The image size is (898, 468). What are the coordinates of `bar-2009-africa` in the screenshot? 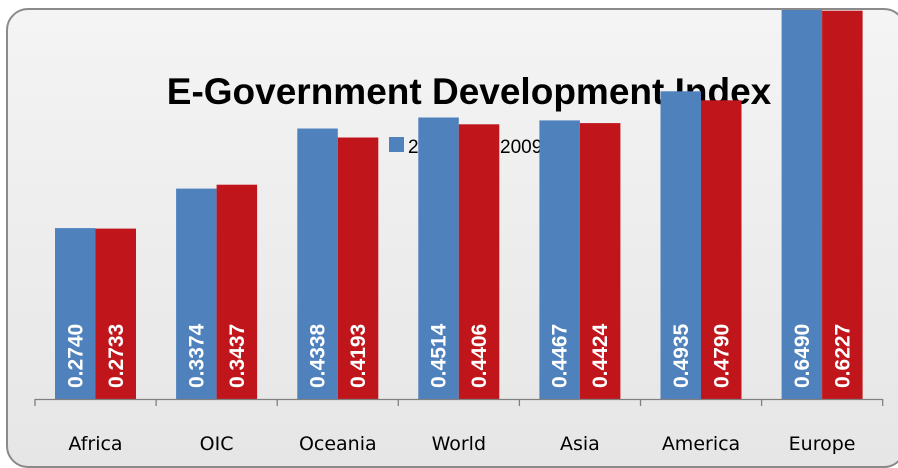 It's located at (115, 313).